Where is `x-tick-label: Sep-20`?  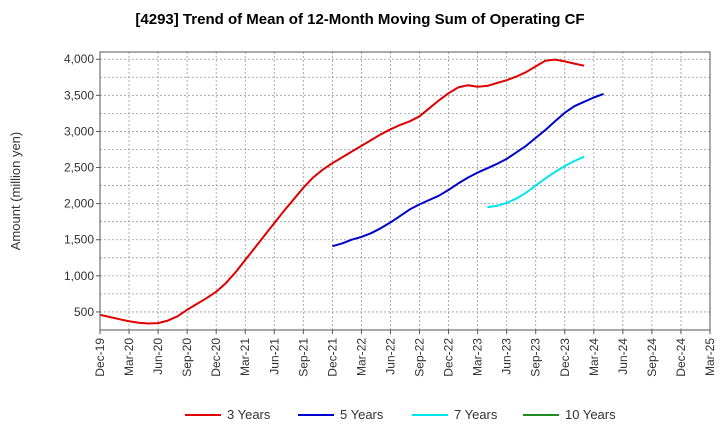 x-tick-label: Sep-20 is located at coordinates (187, 357).